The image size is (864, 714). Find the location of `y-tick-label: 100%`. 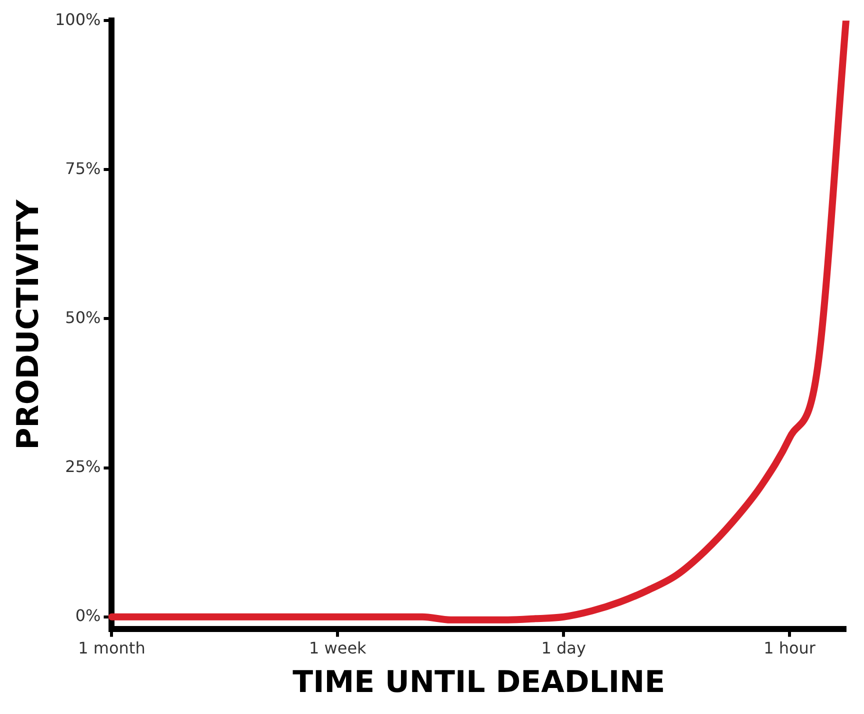

y-tick-label: 100% is located at coordinates (77, 19).